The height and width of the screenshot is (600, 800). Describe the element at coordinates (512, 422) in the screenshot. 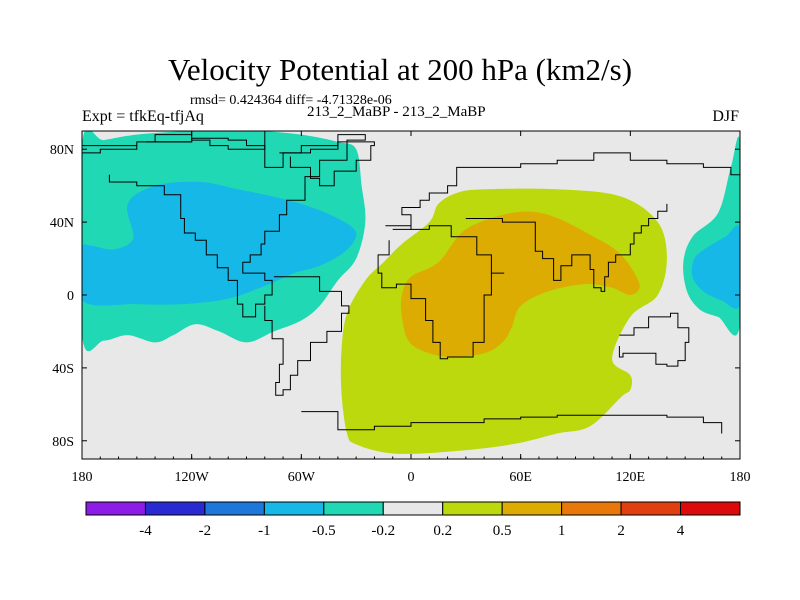

I see `coastline-antarctica` at that location.